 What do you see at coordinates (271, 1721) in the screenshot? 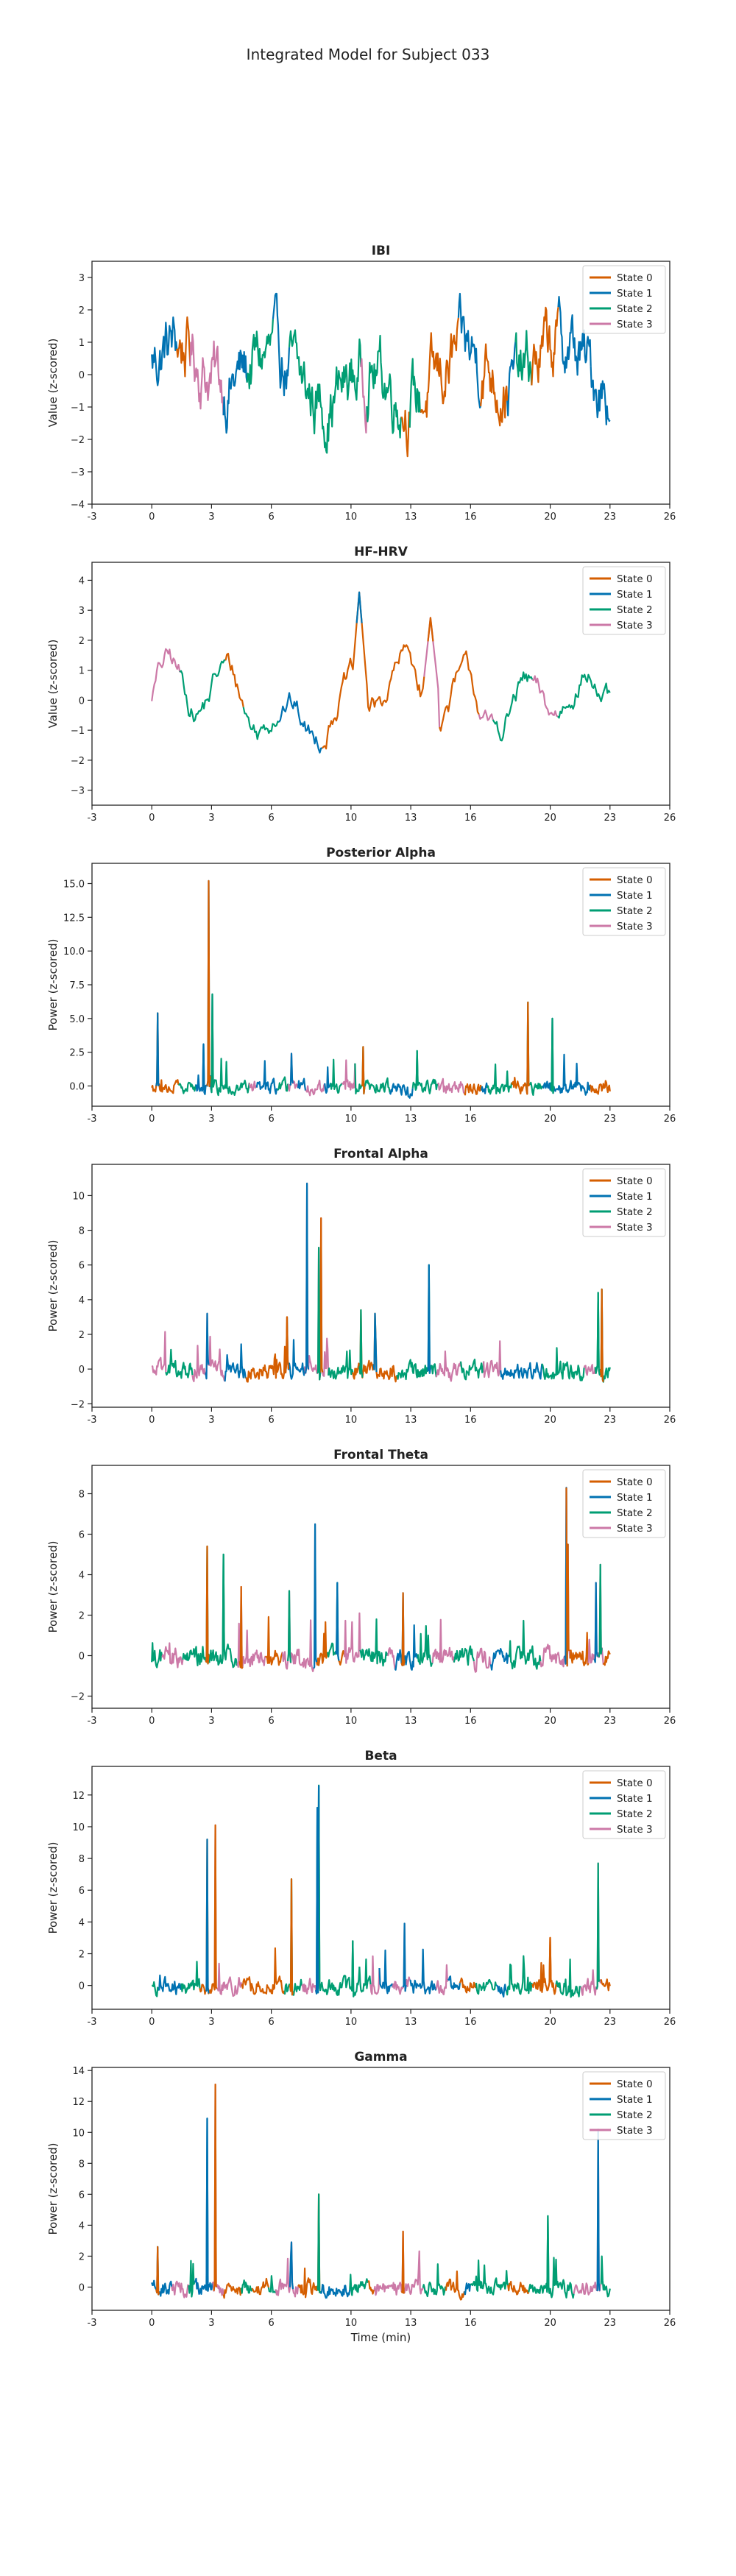
I see `x-tick-label: 6` at bounding box center [271, 1721].